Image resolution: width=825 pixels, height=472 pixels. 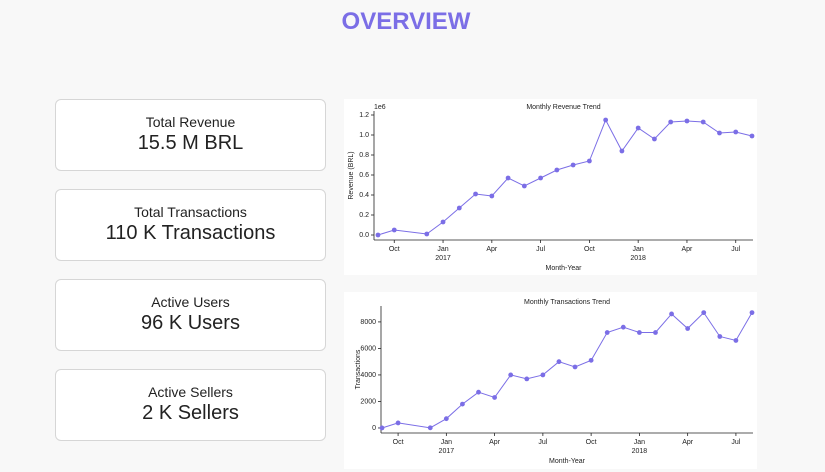 What do you see at coordinates (406, 21) in the screenshot?
I see `page-title: OVERVIEW` at bounding box center [406, 21].